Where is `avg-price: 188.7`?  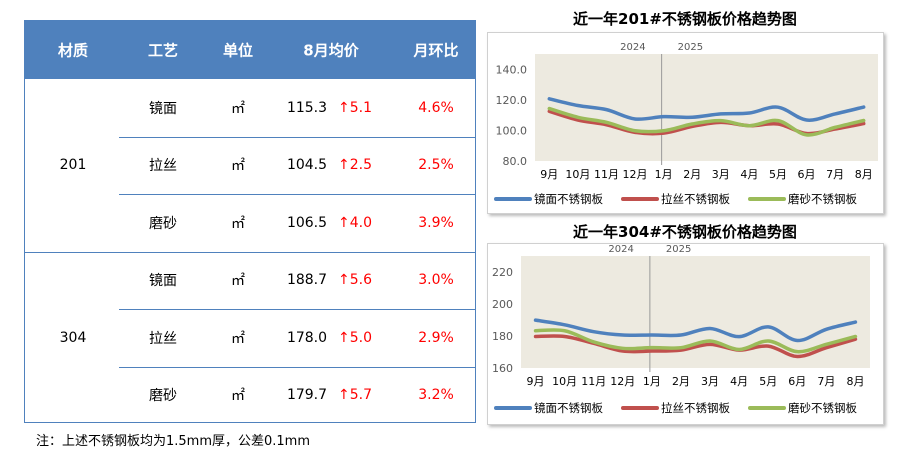 avg-price: 188.7 is located at coordinates (307, 280).